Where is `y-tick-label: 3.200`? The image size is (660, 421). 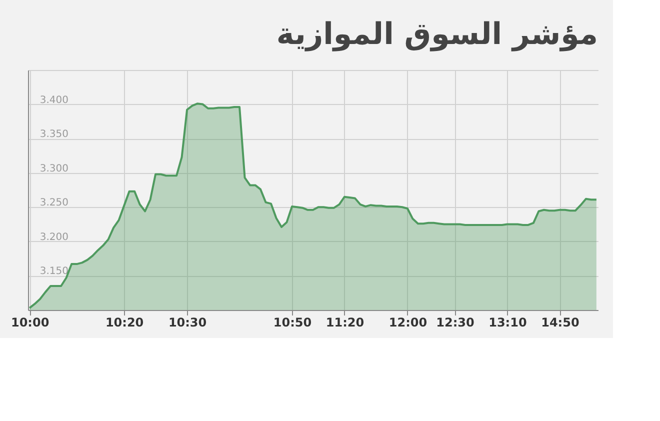 y-tick-label: 3.200 is located at coordinates (54, 237).